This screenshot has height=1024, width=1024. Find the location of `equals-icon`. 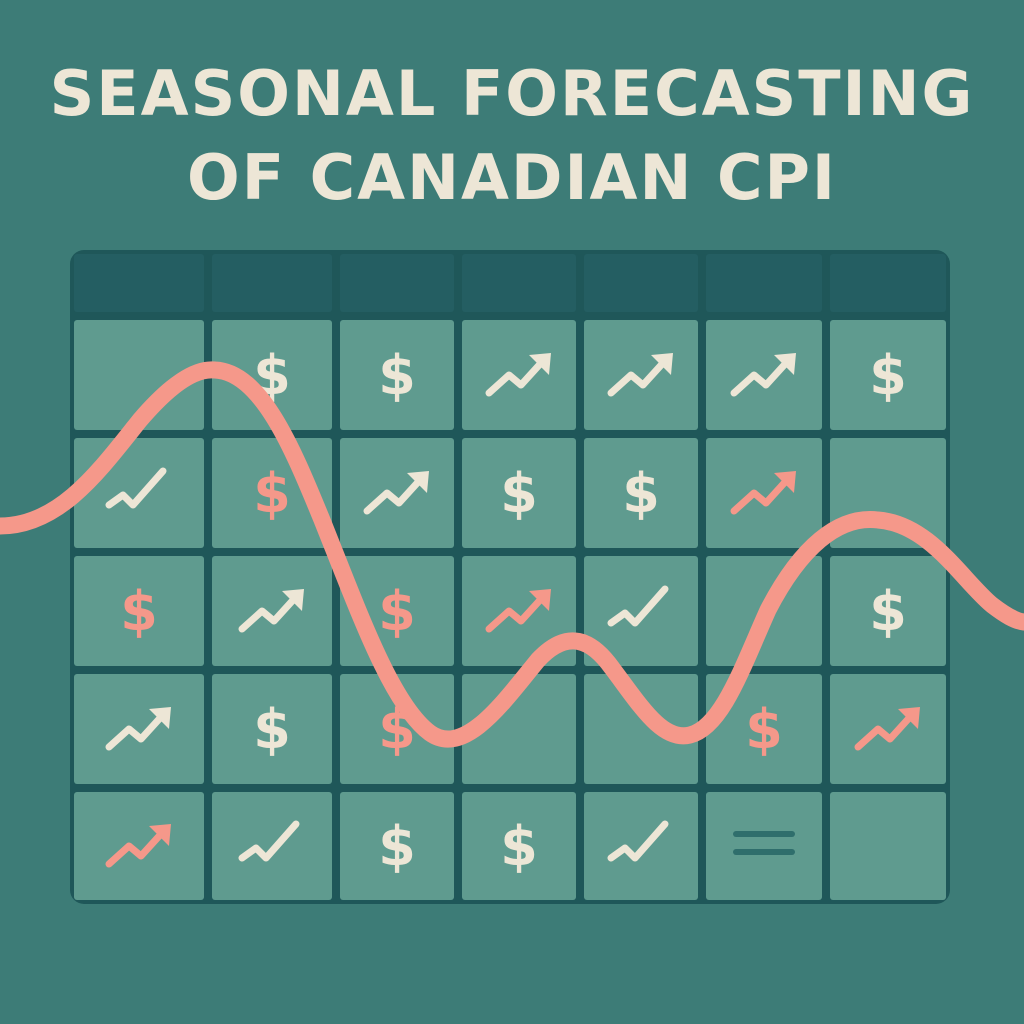

equals-icon is located at coordinates (764, 843).